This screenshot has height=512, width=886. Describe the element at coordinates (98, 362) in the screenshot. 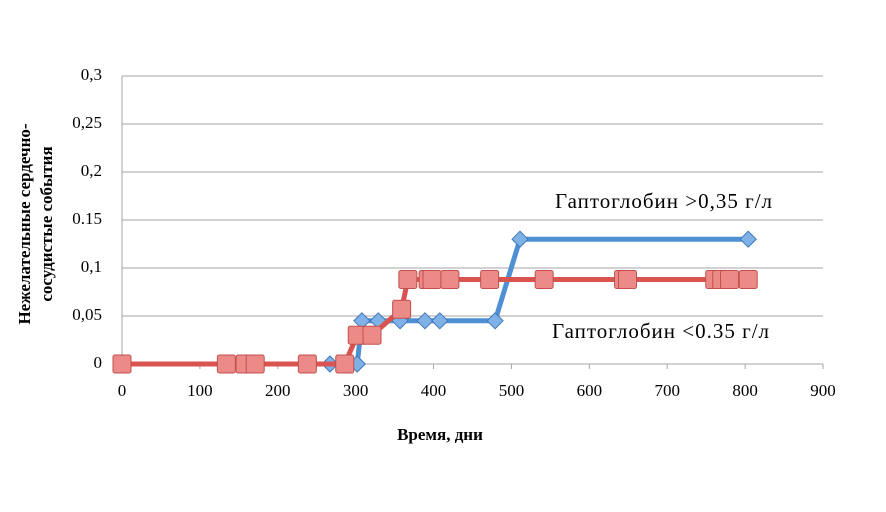

I see `y-tick-label: 0` at that location.